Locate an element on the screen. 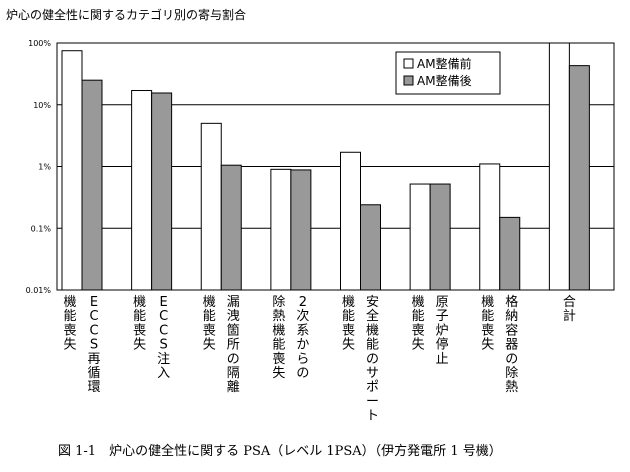 This screenshot has height=472, width=630. y-tick-label: 0.1% is located at coordinates (41, 228).